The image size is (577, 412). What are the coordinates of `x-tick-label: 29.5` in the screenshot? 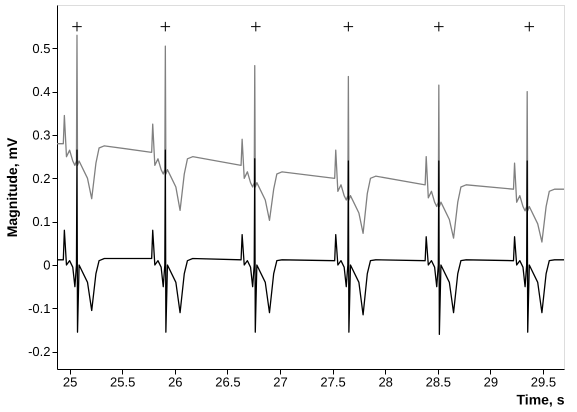 It's located at (543, 382).